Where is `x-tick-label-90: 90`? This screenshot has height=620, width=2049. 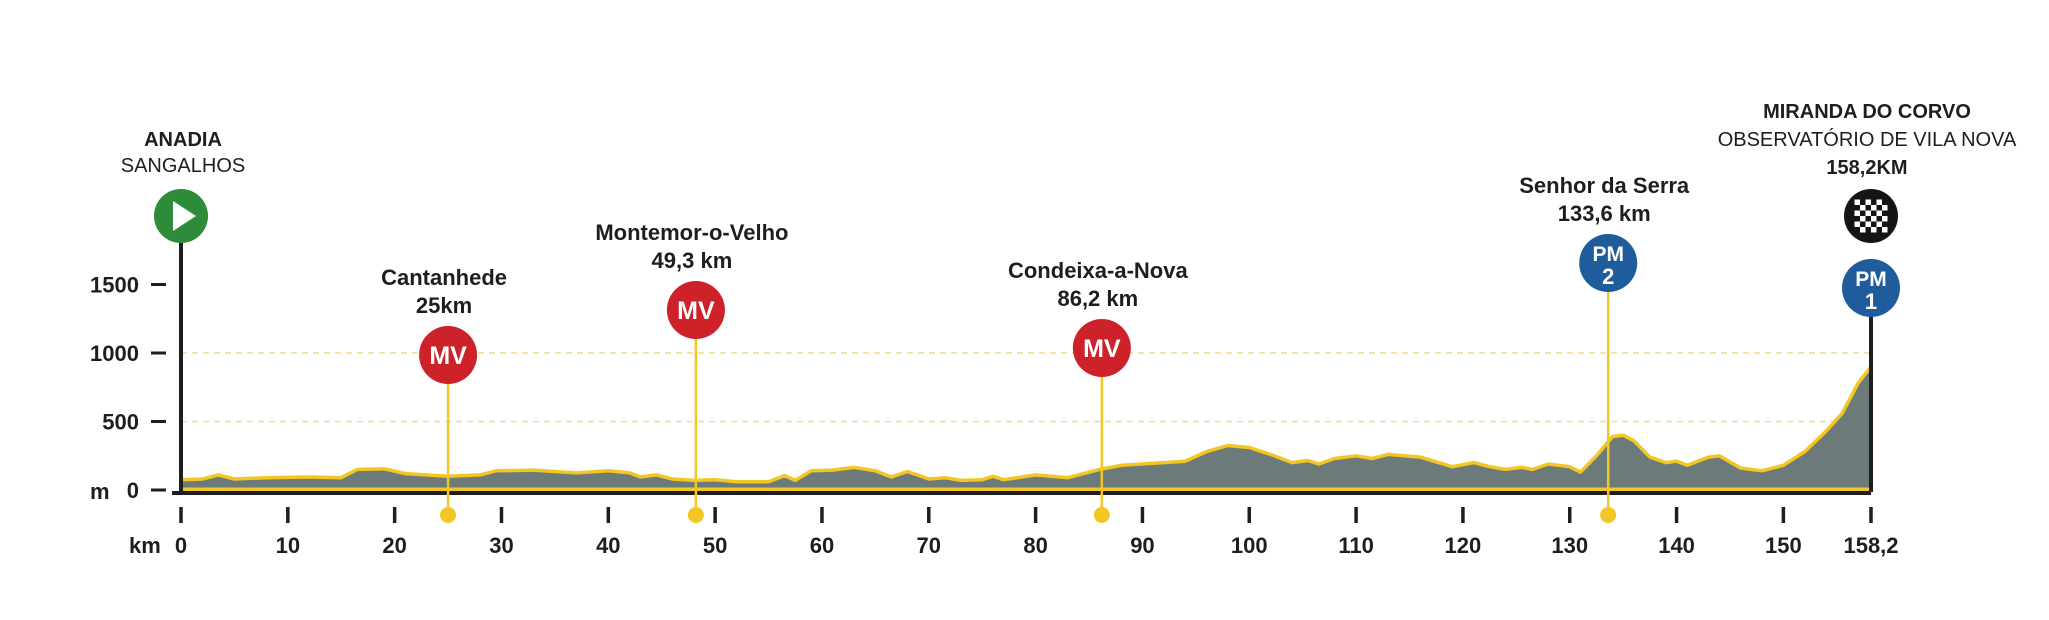
x-tick-label-90: 90 is located at coordinates (1142, 545).